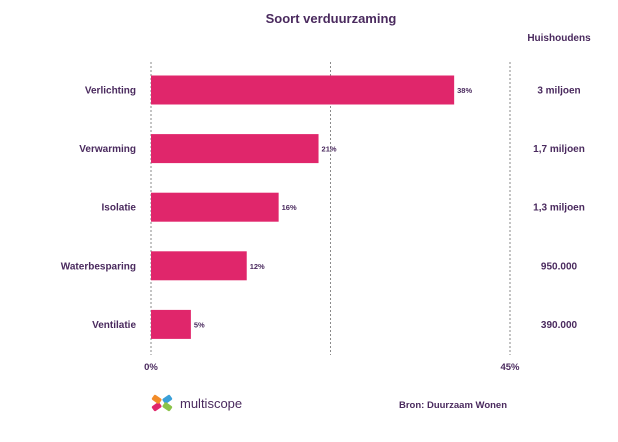 The image size is (618, 442). I want to click on households-value: 1,3 miljoen, so click(559, 208).